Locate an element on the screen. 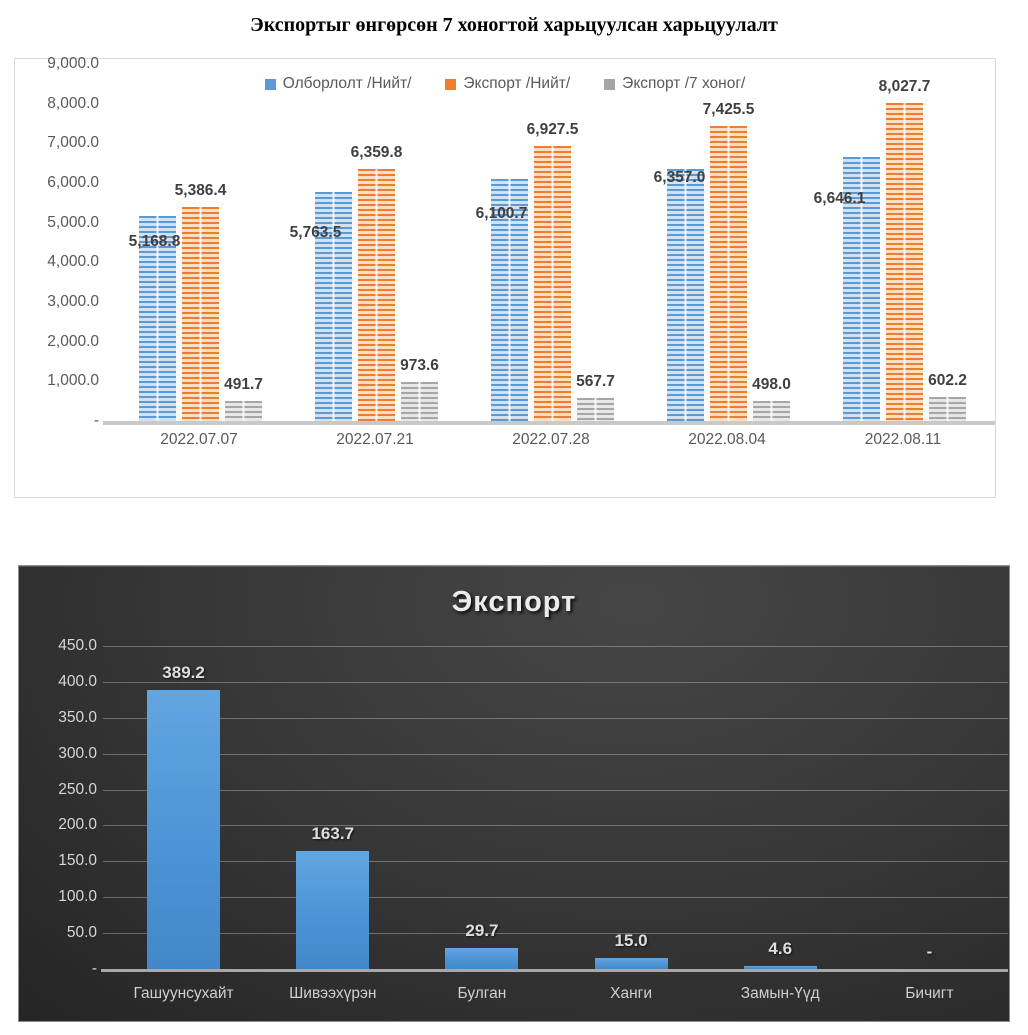 The image size is (1028, 1035). data-label: 163.7 is located at coordinates (333, 834).